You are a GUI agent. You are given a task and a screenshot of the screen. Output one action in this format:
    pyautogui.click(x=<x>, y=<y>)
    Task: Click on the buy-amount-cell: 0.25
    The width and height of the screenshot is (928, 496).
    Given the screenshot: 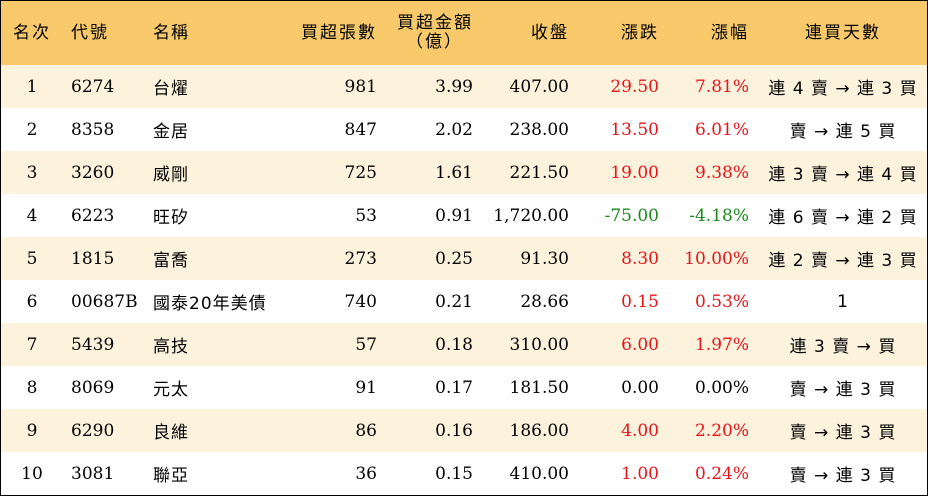 What is the action you would take?
    pyautogui.click(x=454, y=258)
    